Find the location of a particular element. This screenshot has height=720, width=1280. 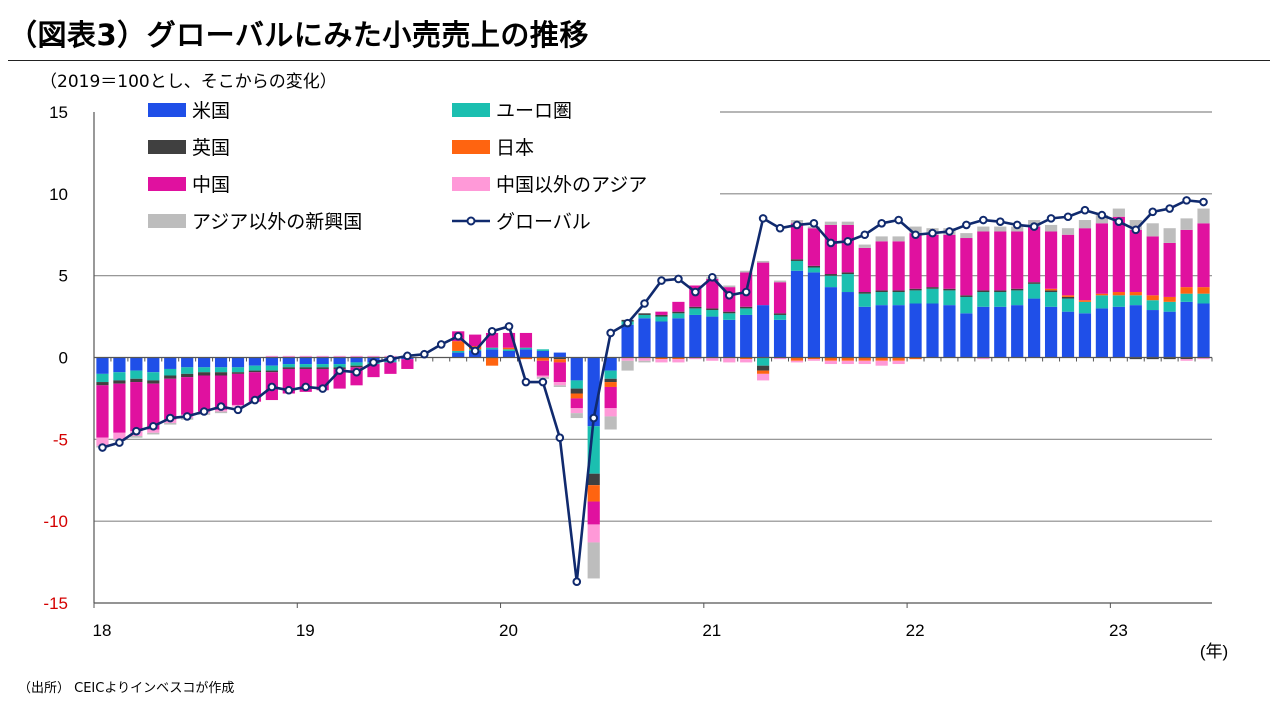

title-bar: （図表3）グローバルにみた小売売上の推移 is located at coordinates (639, 30).